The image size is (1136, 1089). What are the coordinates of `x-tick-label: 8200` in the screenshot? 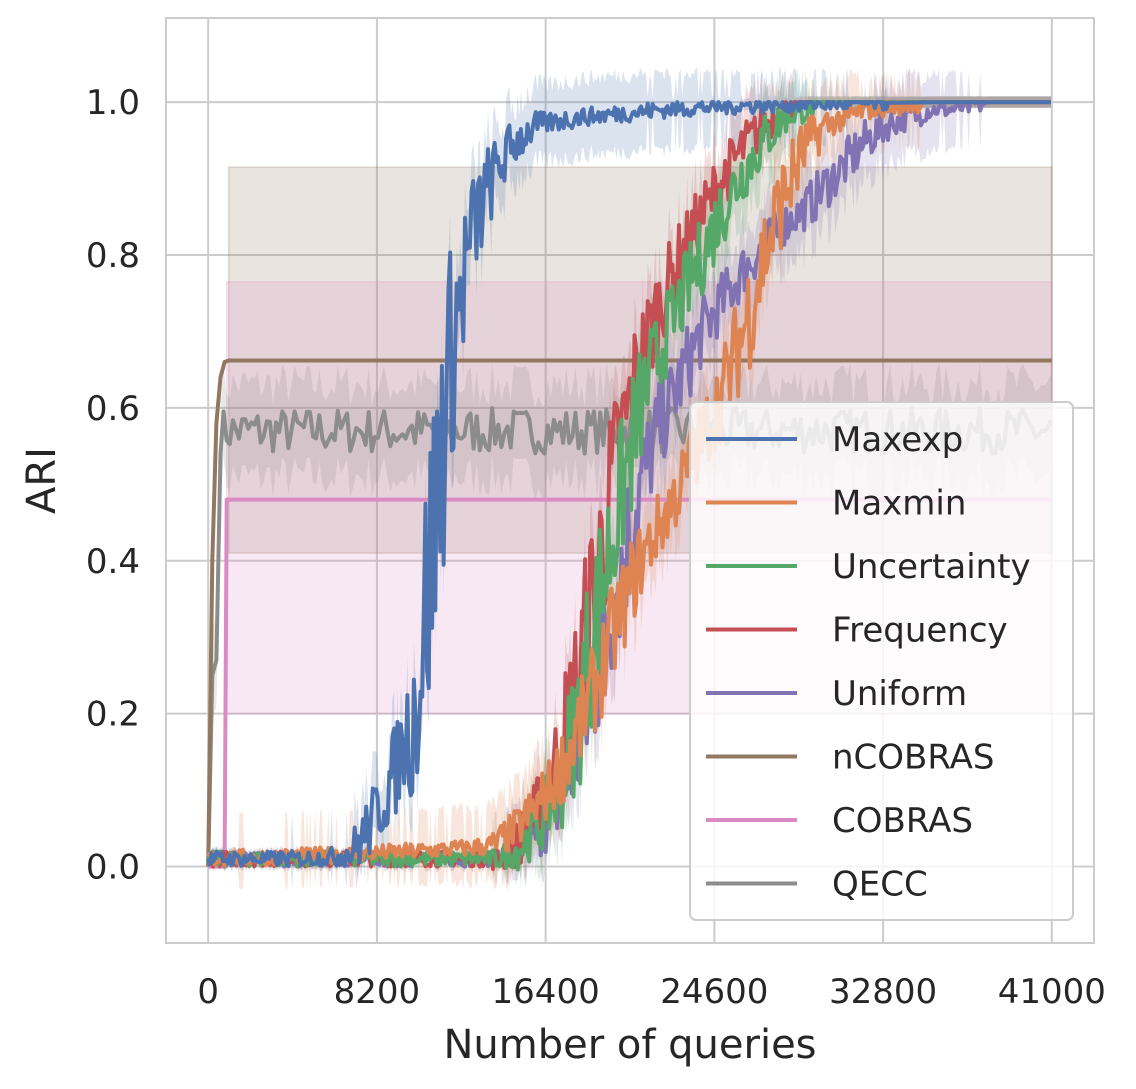 It's located at (377, 992).